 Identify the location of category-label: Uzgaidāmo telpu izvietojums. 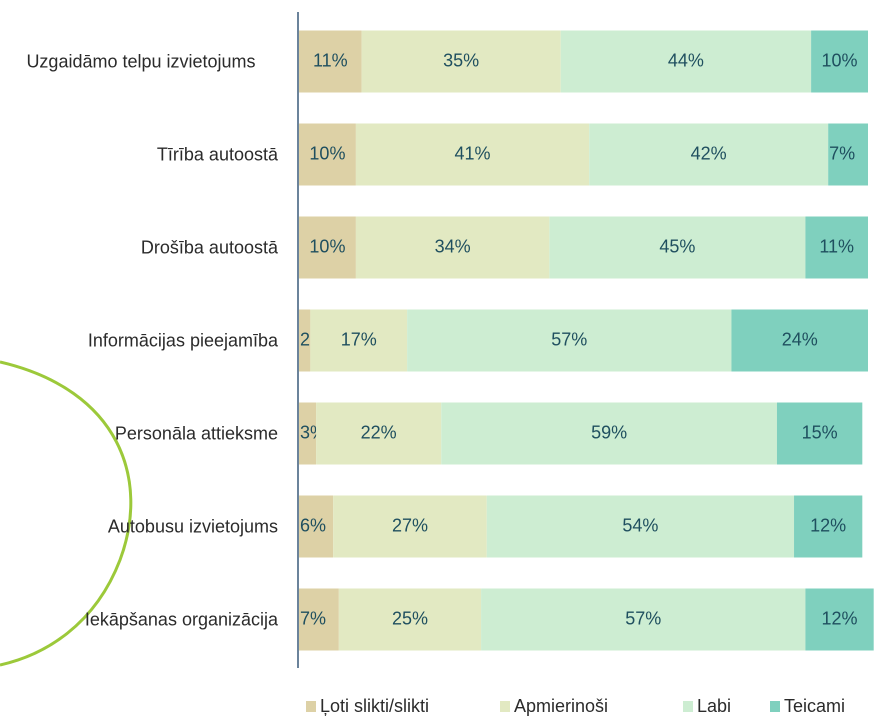
(141, 61).